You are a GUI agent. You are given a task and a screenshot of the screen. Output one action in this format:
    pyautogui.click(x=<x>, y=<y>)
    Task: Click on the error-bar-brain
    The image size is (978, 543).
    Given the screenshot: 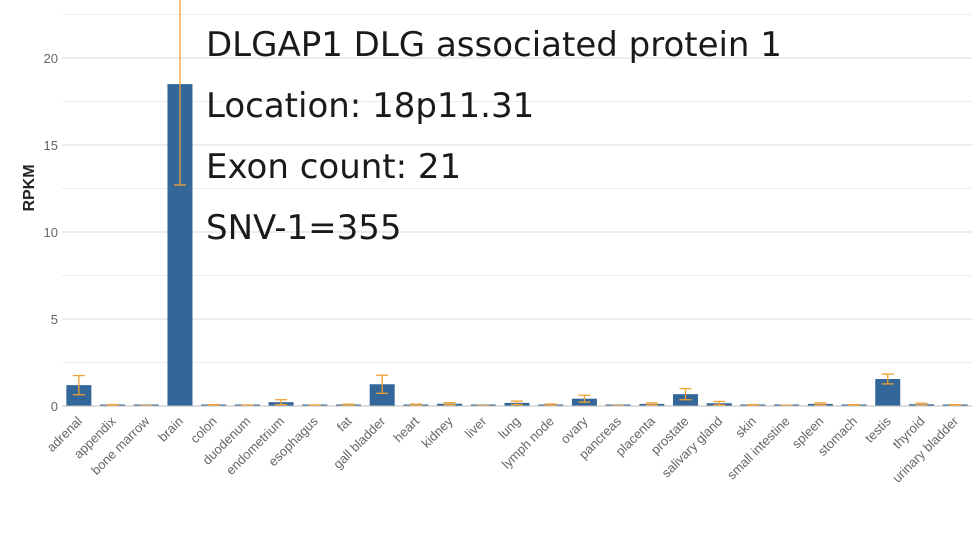 What is the action you would take?
    pyautogui.click(x=179, y=93)
    